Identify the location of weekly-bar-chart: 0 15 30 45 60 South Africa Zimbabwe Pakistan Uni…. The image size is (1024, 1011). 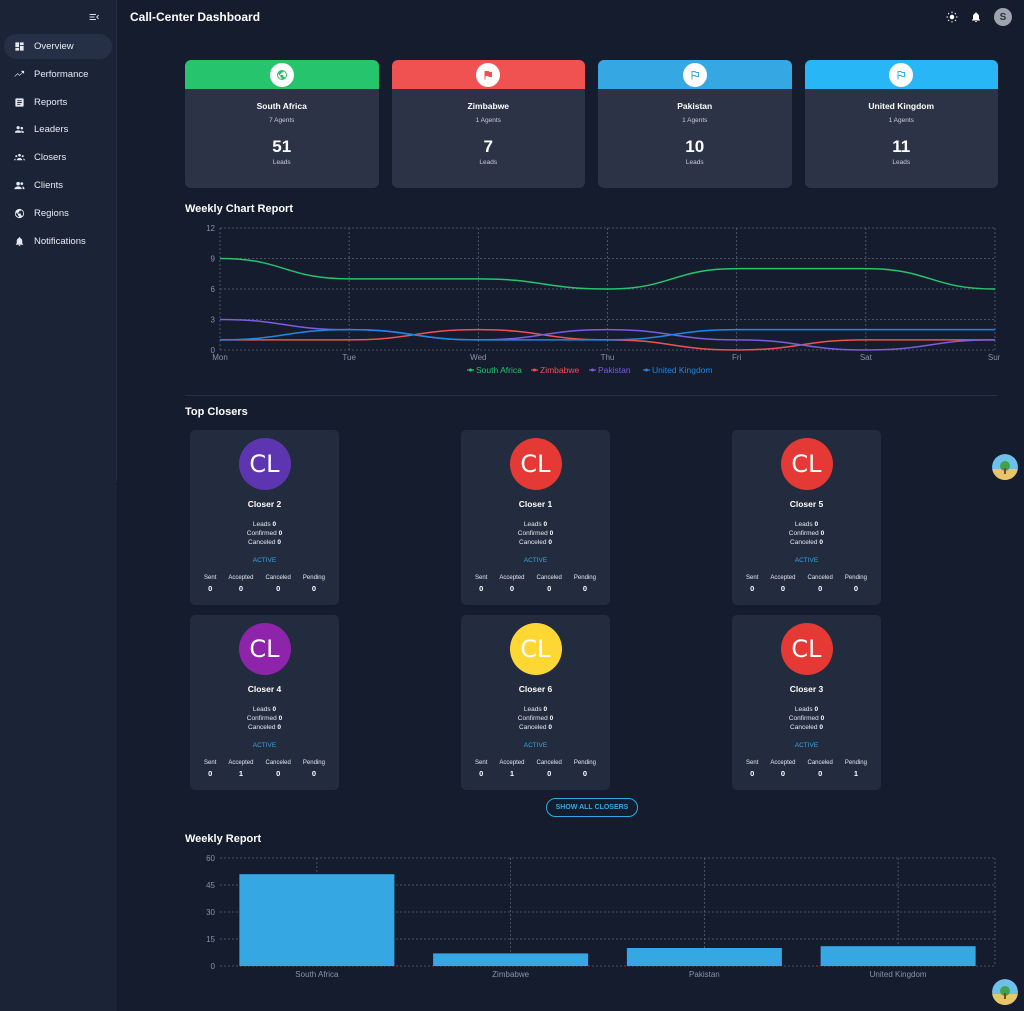
(601, 916).